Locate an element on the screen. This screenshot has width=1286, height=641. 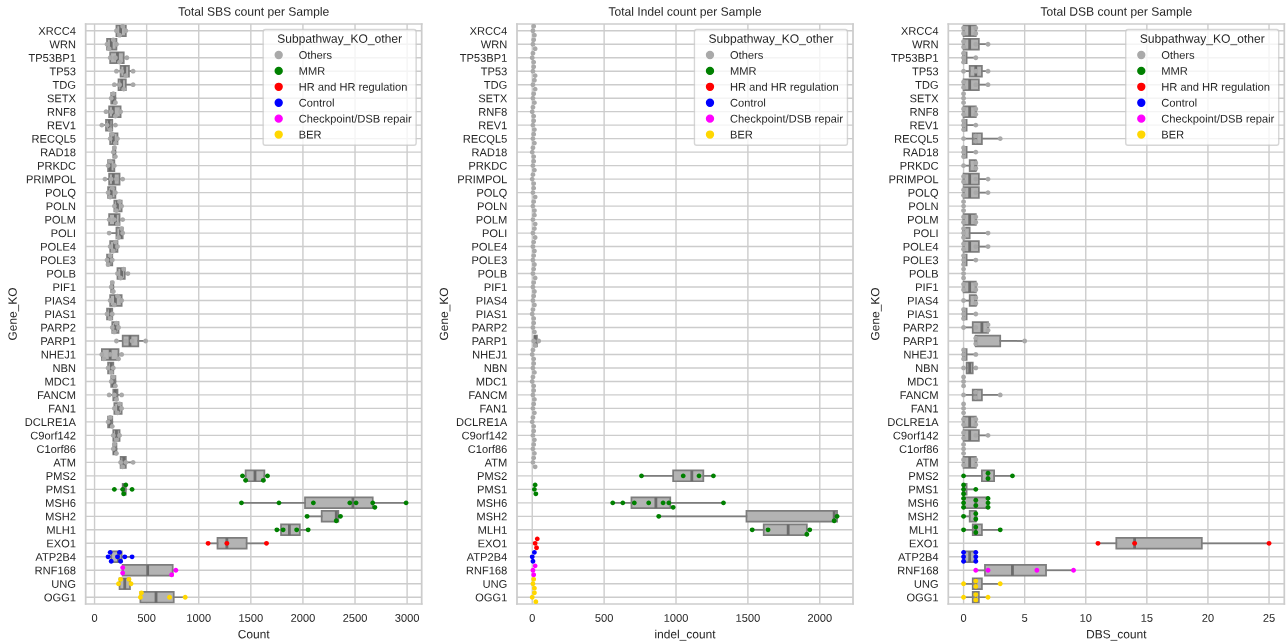
chart-title: Total SBS count per Sample is located at coordinates (253, 12).